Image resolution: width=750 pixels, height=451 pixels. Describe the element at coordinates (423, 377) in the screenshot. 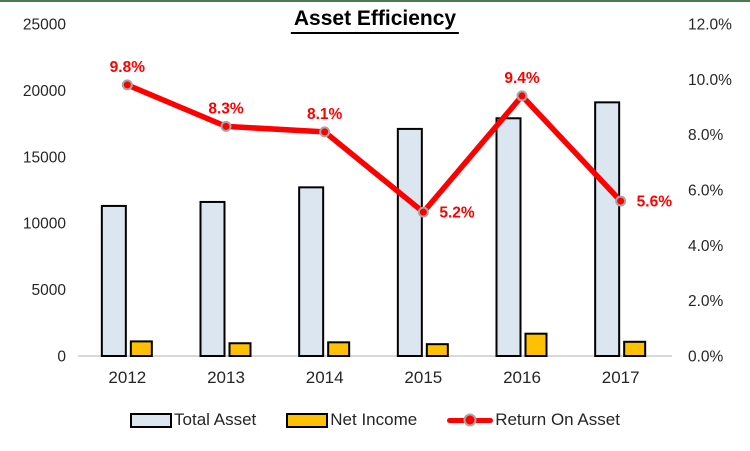

I see `x-axis-label-2015: 2015` at that location.